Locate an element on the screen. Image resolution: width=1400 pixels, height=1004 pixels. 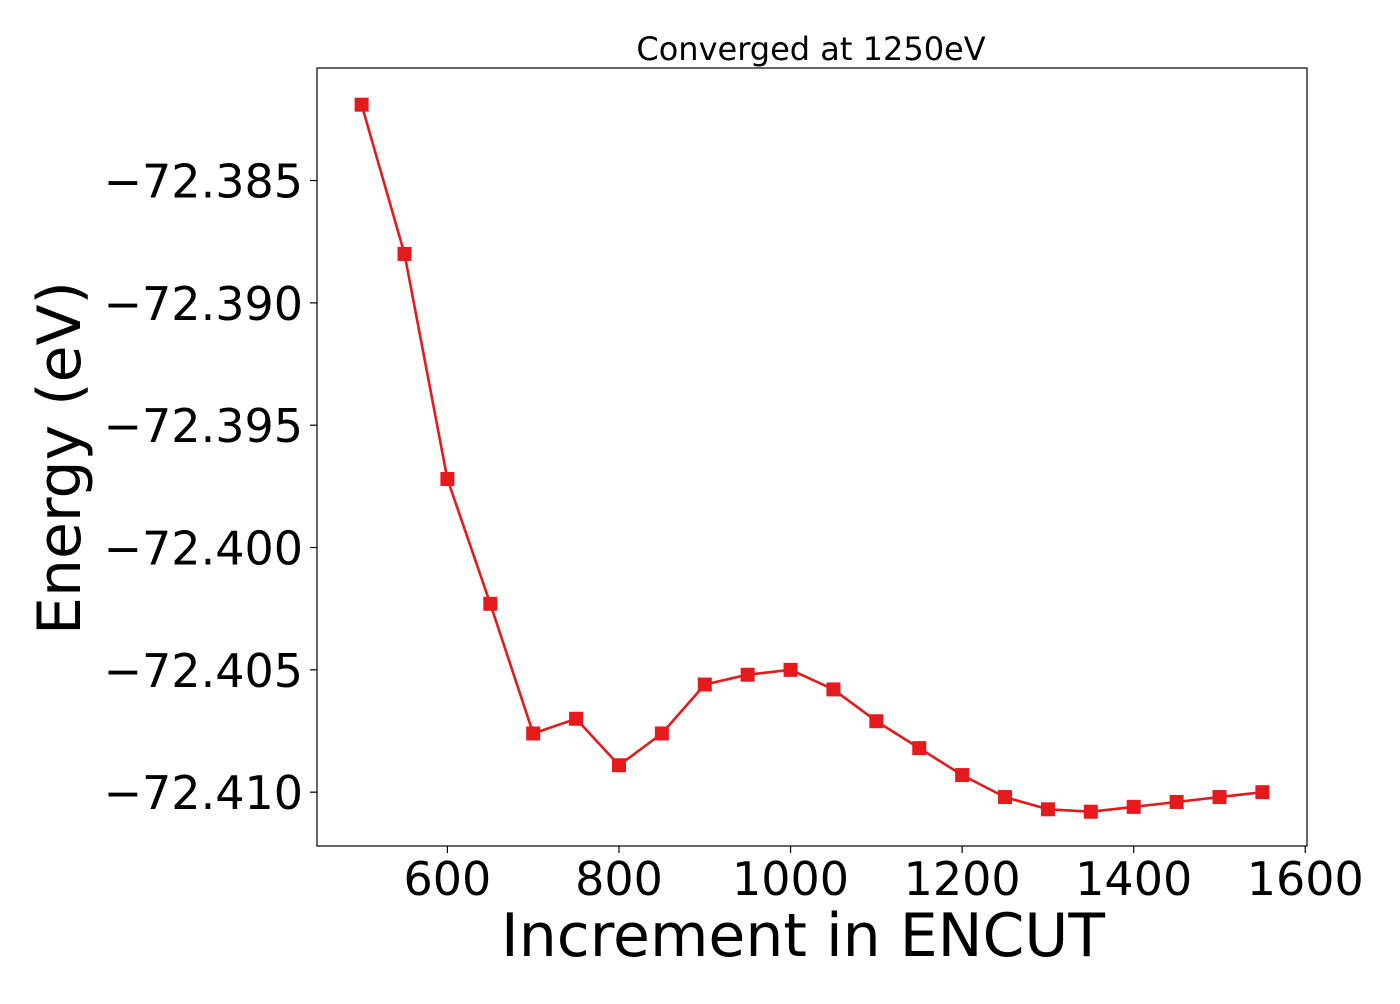
y-axis-label: Energy (eV) is located at coordinates (60, 458).